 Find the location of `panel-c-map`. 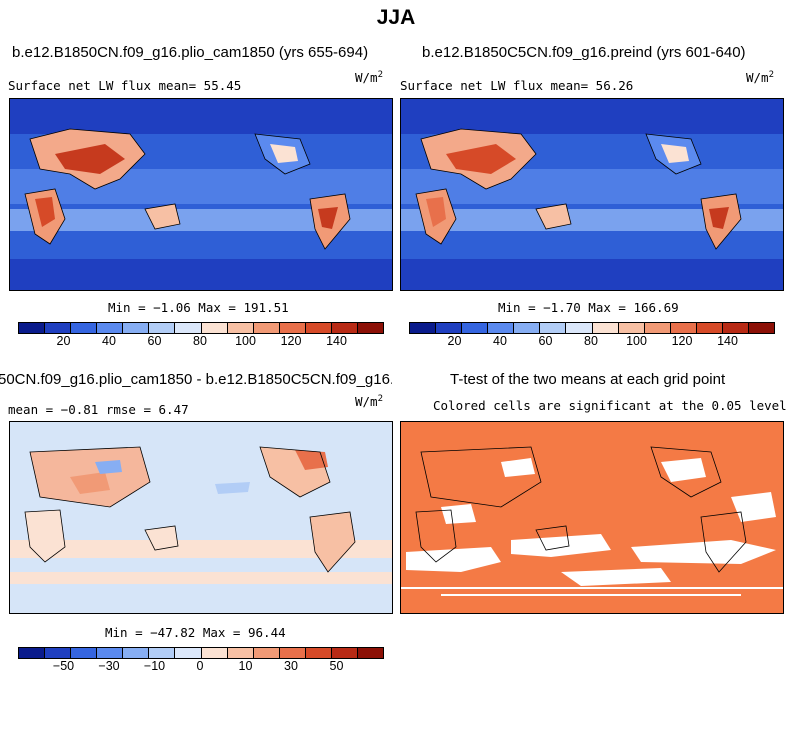

panel-c-map is located at coordinates (201, 517).